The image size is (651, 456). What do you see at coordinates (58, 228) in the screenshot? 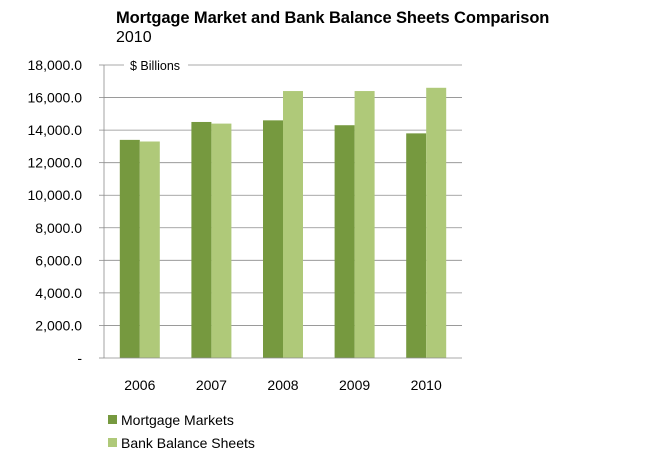
I see `y-tick-label: 8,000.0` at bounding box center [58, 228].